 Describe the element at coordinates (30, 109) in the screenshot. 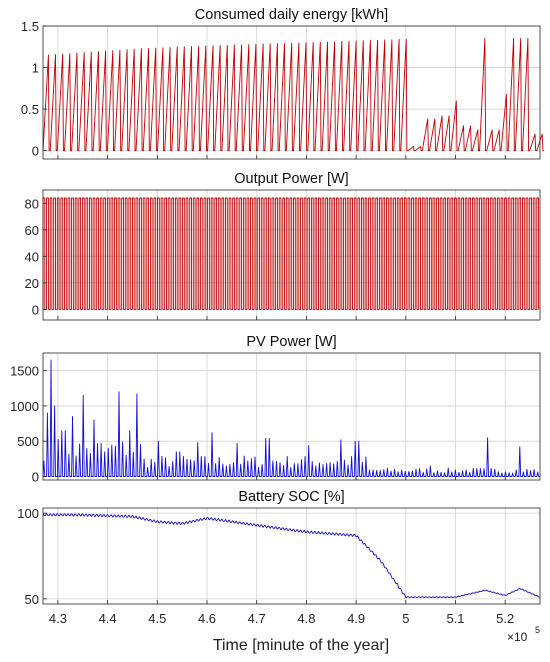

I see `energy-y-tick-label: 0.5` at that location.